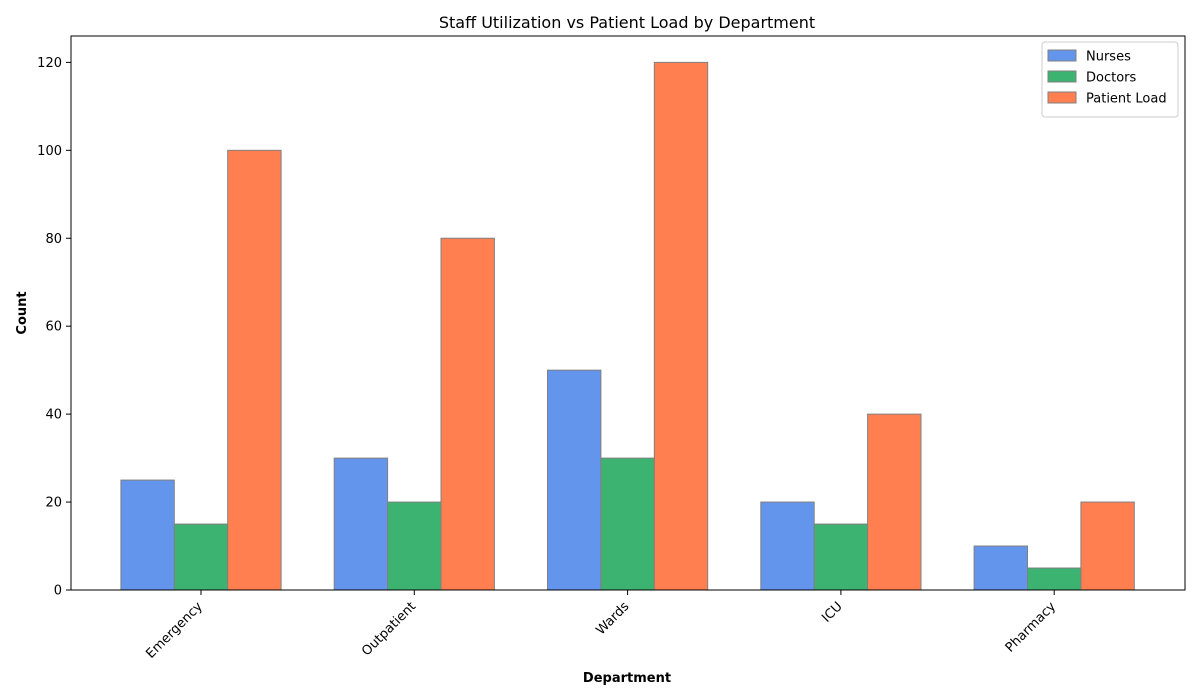 The image size is (1200, 700). I want to click on x-tick-label: Emergency, so click(174, 630).